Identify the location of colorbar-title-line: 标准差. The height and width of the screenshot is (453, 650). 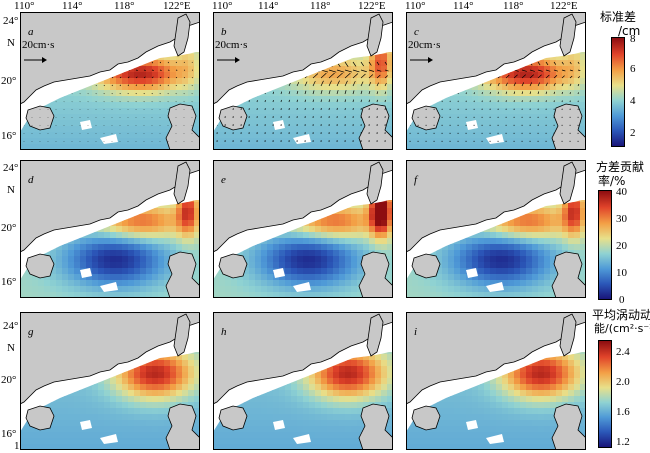
(618, 17).